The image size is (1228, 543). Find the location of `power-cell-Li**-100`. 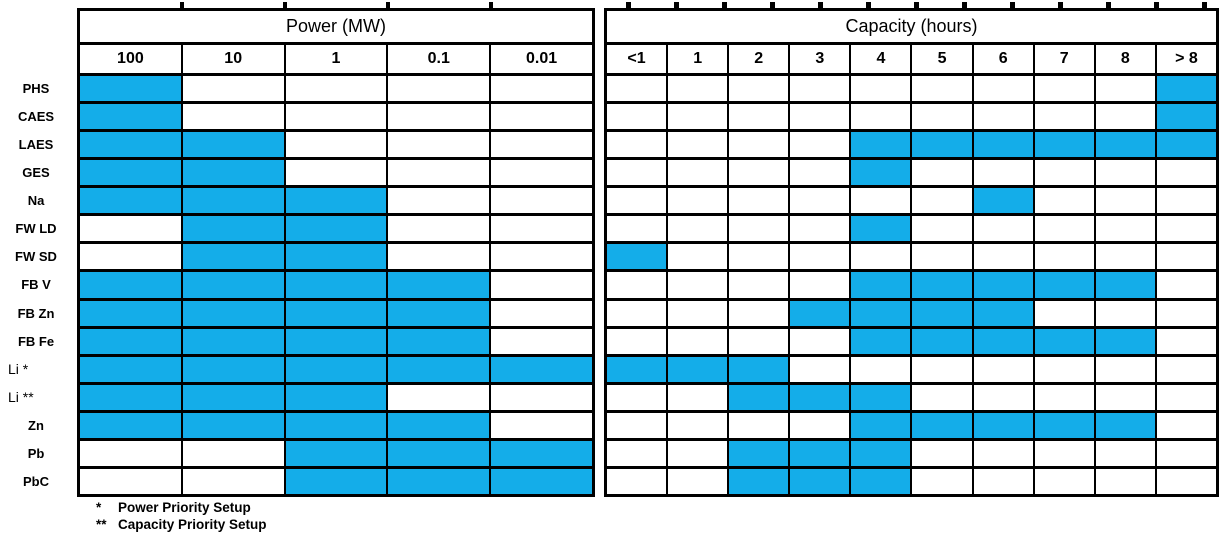

power-cell-Li**-100 is located at coordinates (130, 397).